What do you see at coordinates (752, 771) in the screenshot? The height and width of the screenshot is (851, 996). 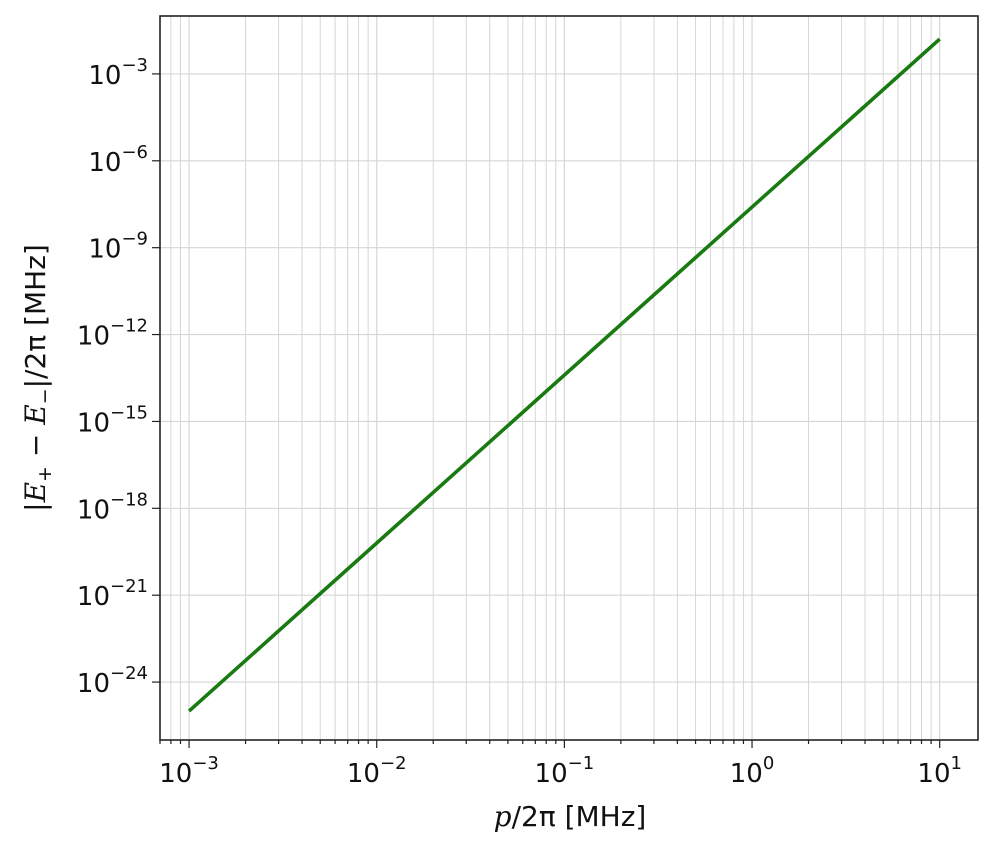 I see `x-tick-label: 10⁰` at bounding box center [752, 771].